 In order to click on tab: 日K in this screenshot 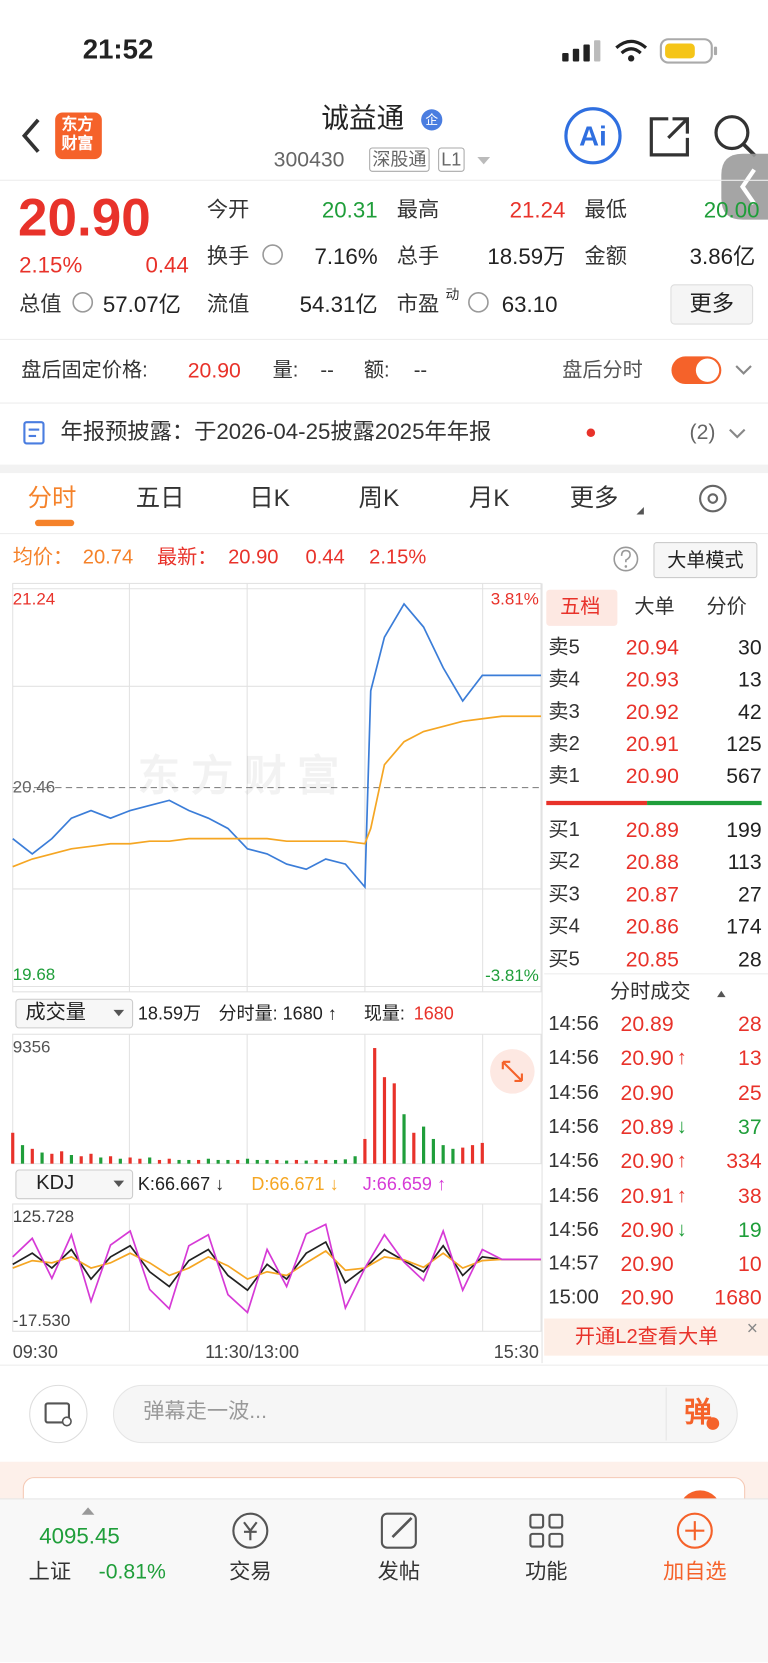, I will do `click(269, 497)`.